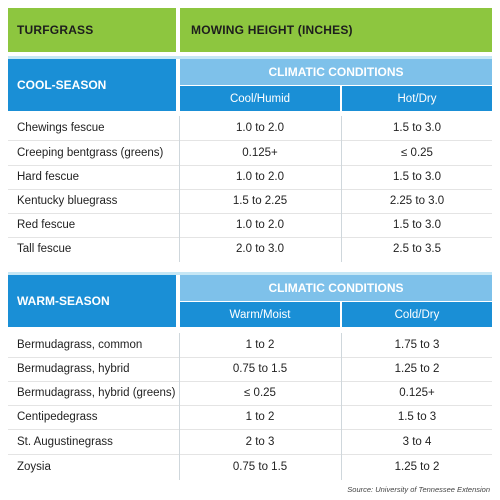 The image size is (500, 500). Describe the element at coordinates (260, 249) in the screenshot. I see `height-value: 2.0 to 3.0` at that location.